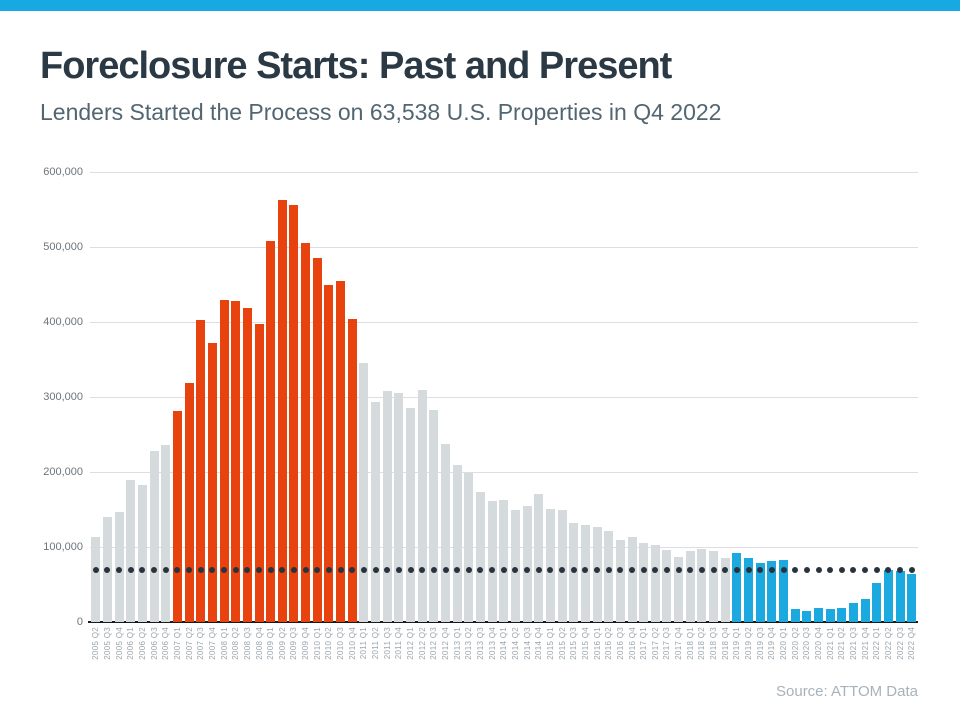 The height and width of the screenshot is (720, 960). I want to click on gridline, so click(504, 322).